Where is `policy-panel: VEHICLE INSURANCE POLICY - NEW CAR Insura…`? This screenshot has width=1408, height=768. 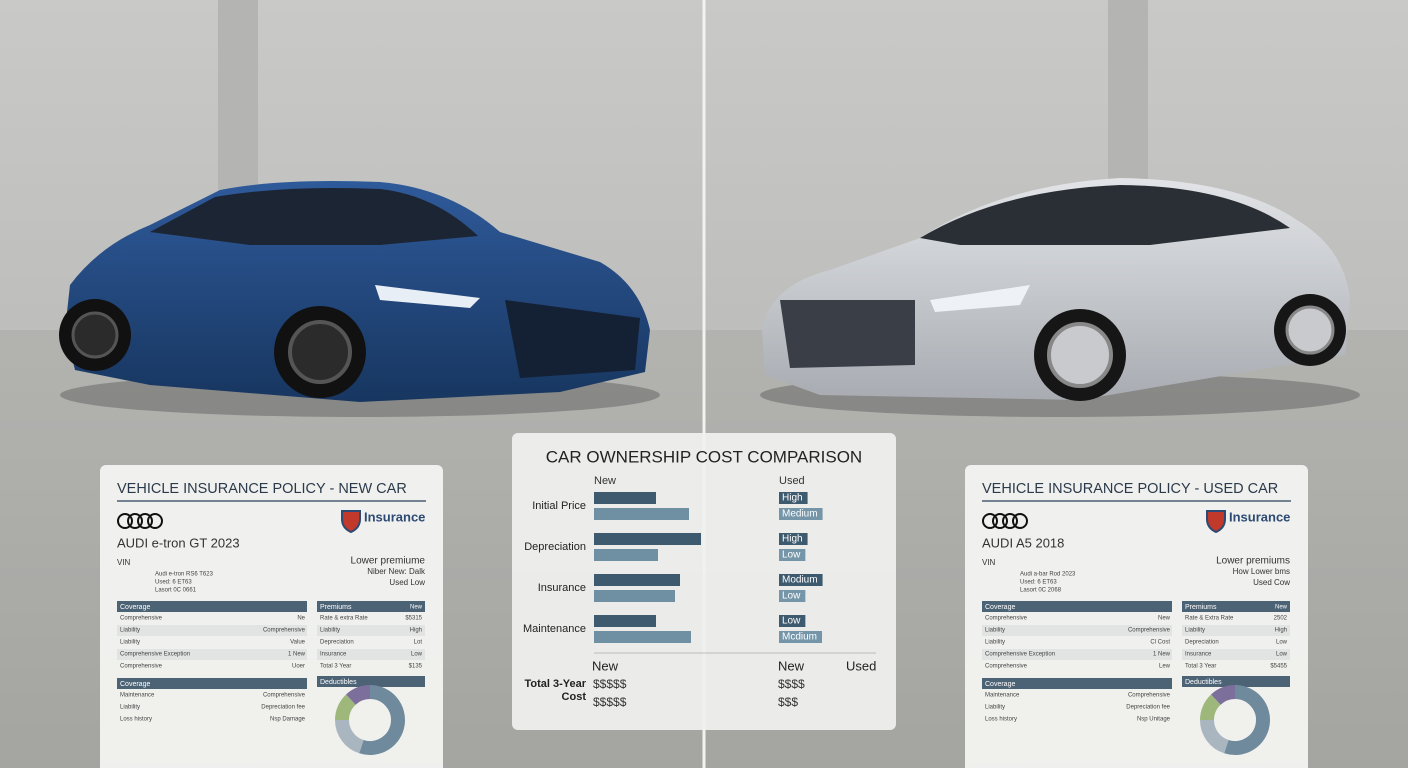
policy-panel: VEHICLE INSURANCE POLICY - NEW CAR Insura… is located at coordinates (271, 616).